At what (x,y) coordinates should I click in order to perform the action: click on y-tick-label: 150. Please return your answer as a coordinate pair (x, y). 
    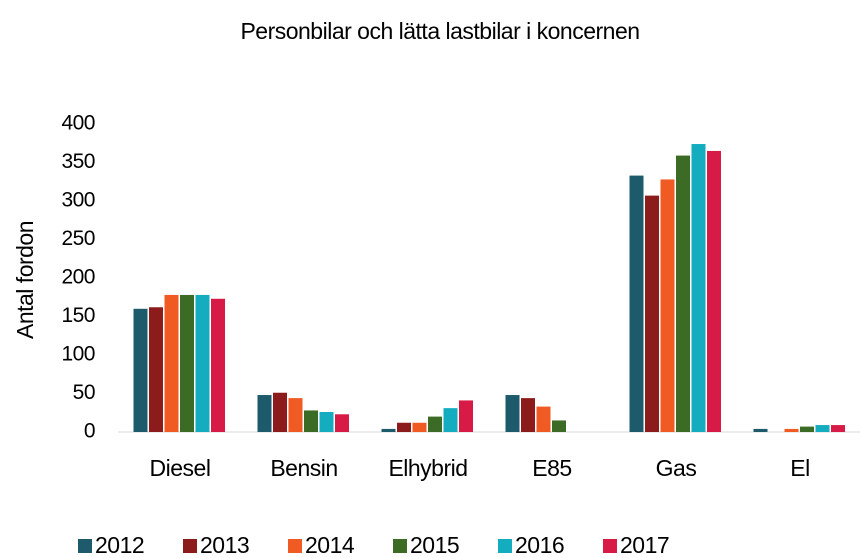
    Looking at the image, I should click on (78, 315).